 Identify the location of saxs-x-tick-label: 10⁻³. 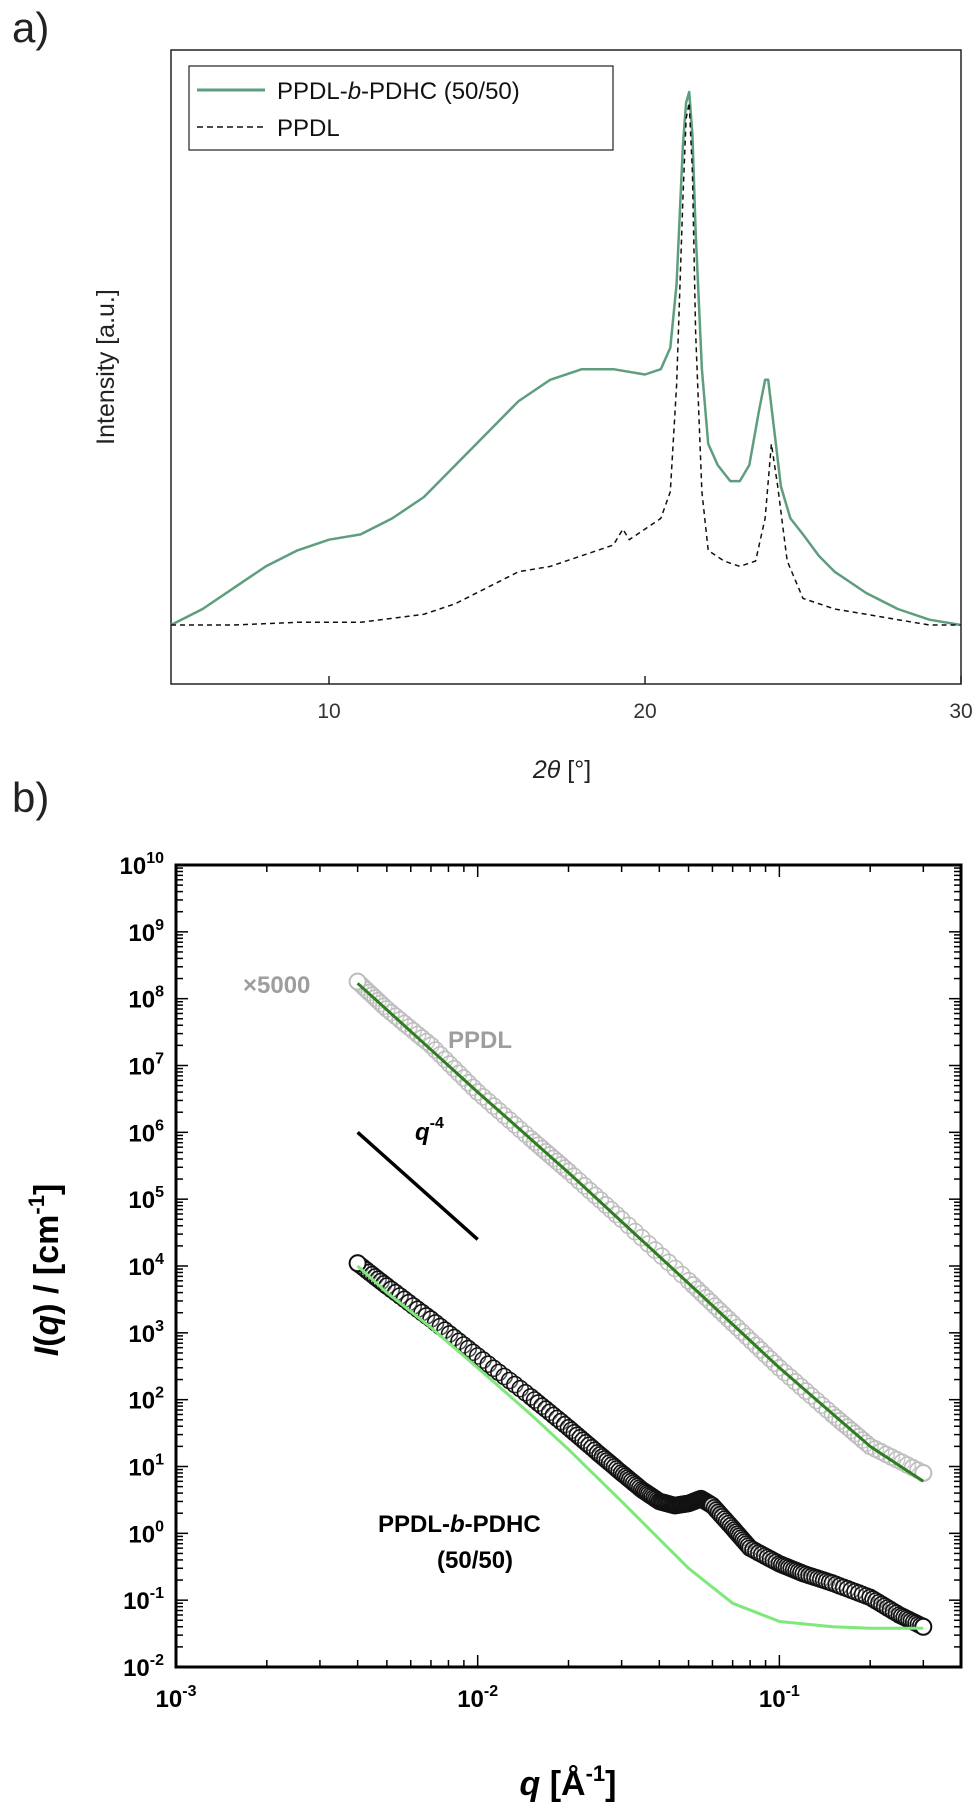
(176, 1698).